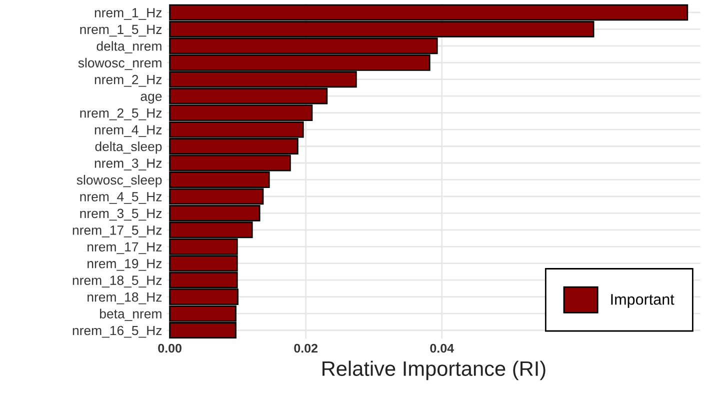  Describe the element at coordinates (117, 232) in the screenshot. I see `y-tick-label: nrem_17_5_Hz` at that location.